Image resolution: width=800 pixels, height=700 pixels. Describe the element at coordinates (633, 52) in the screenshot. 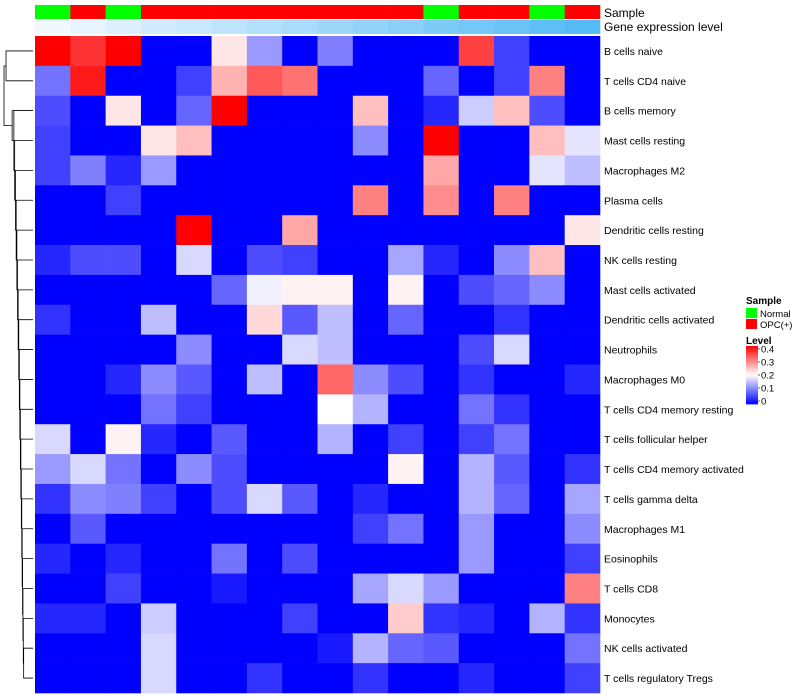

I see `row-label: B cells naive` at that location.